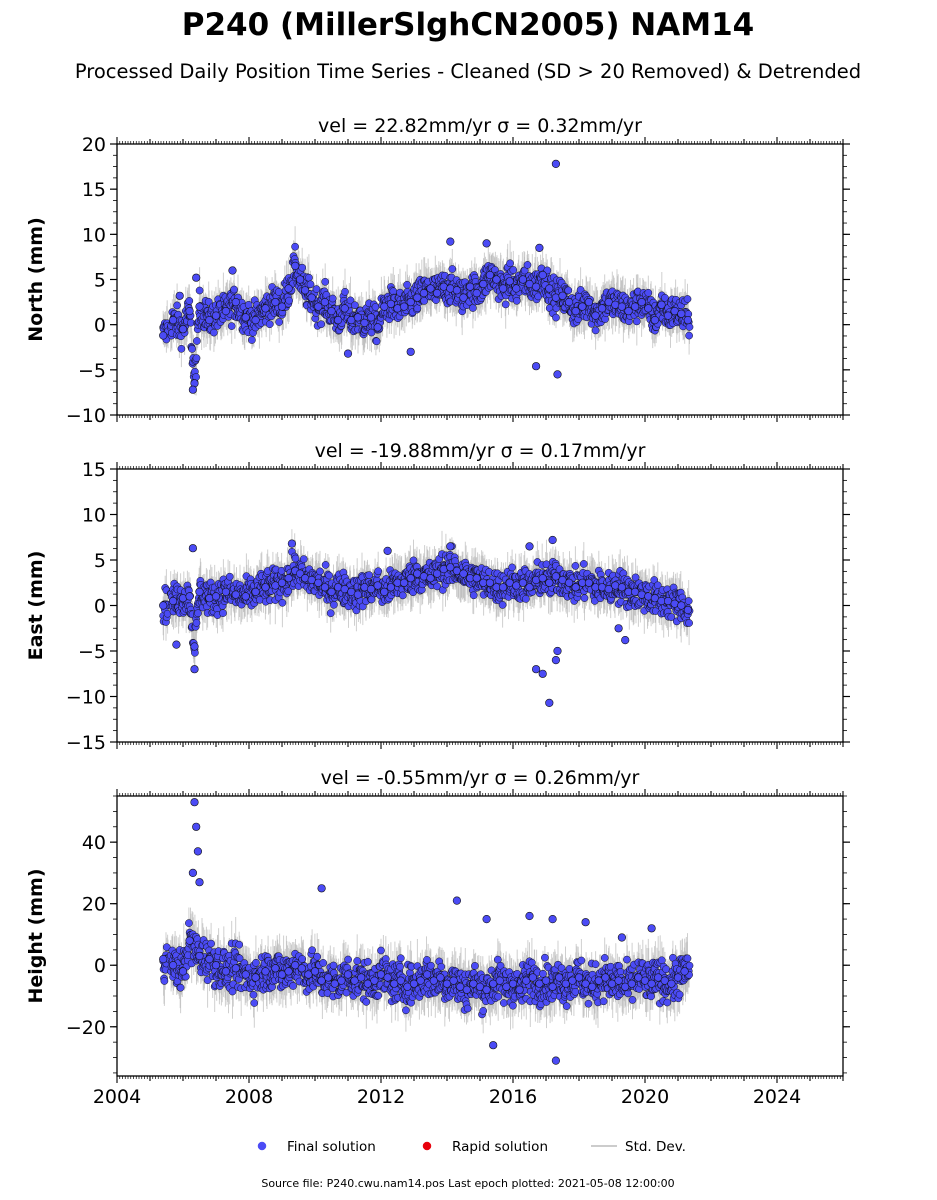 The height and width of the screenshot is (1200, 937). I want to click on y-tick-label: 5, so click(100, 281).